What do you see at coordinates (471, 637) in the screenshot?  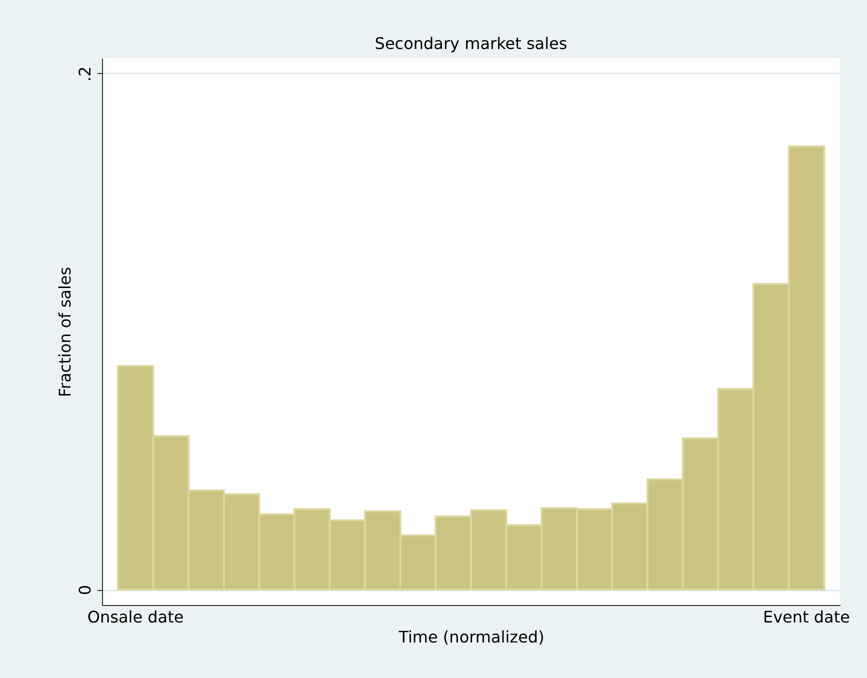 I see `x-axis-title: Time (normalized)` at bounding box center [471, 637].